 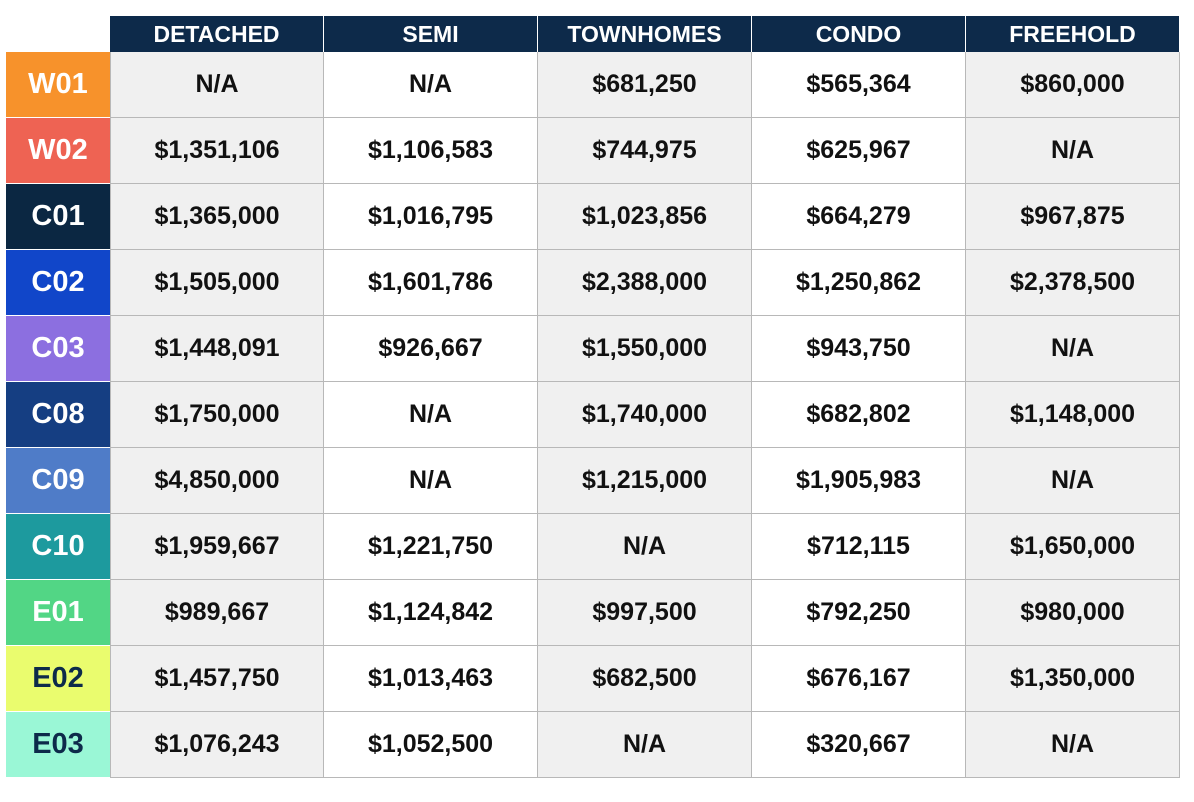 I want to click on table-cell: $989,667, so click(x=217, y=613).